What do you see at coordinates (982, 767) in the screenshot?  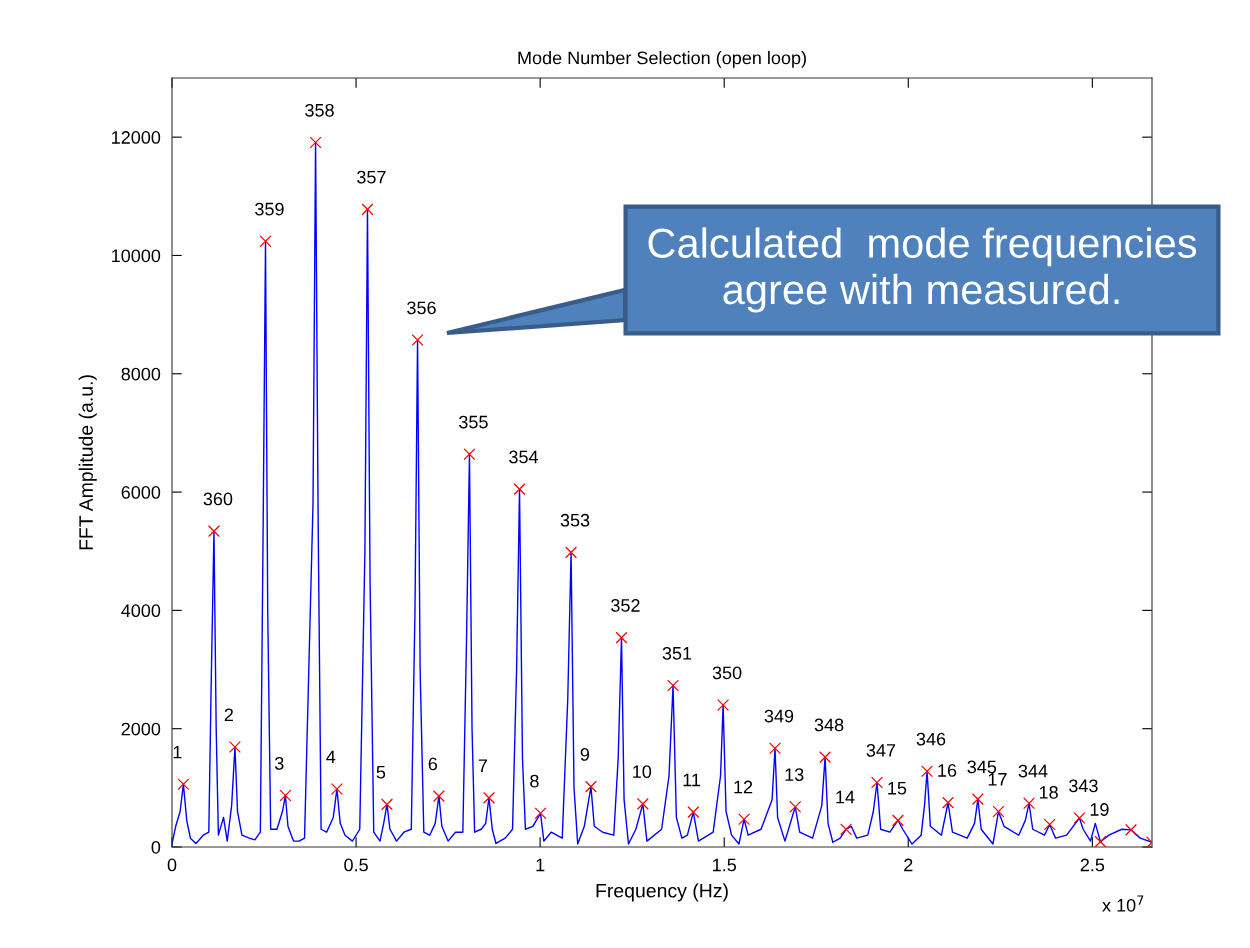 I see `annotation: 345` at bounding box center [982, 767].